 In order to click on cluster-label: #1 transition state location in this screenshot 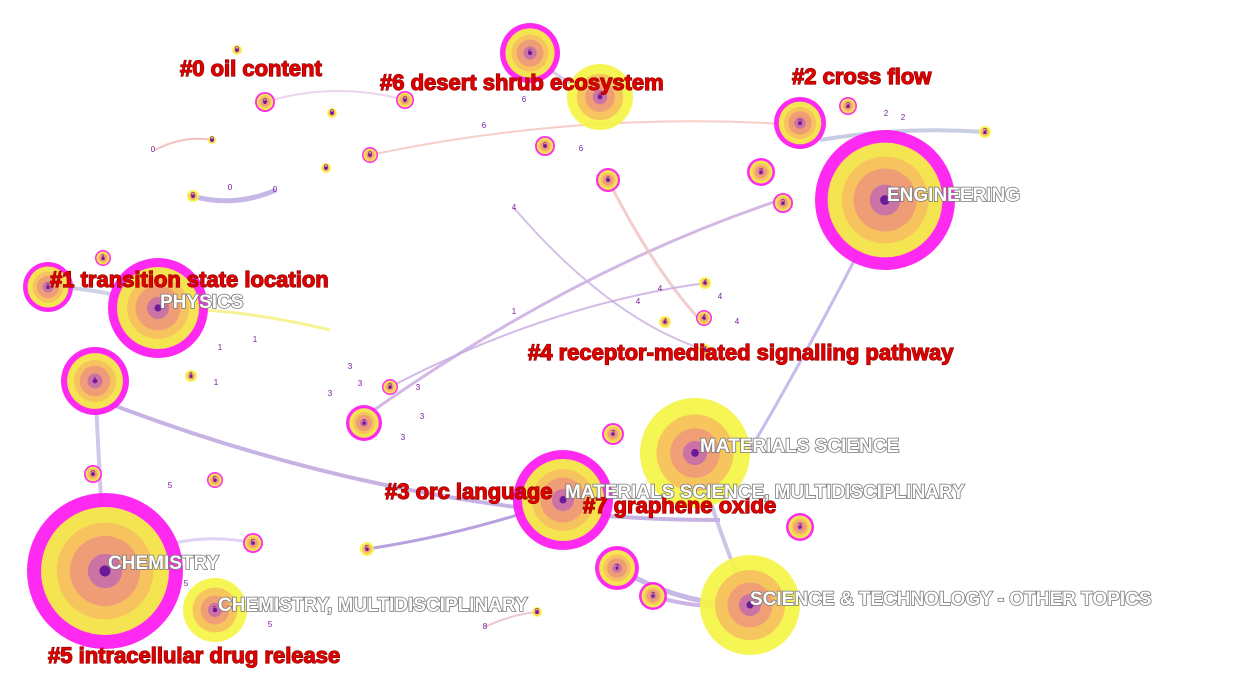, I will do `click(189, 279)`.